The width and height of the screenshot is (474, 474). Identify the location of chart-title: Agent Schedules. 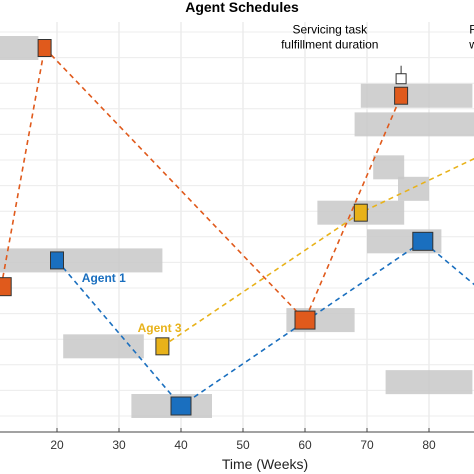
(242, 7).